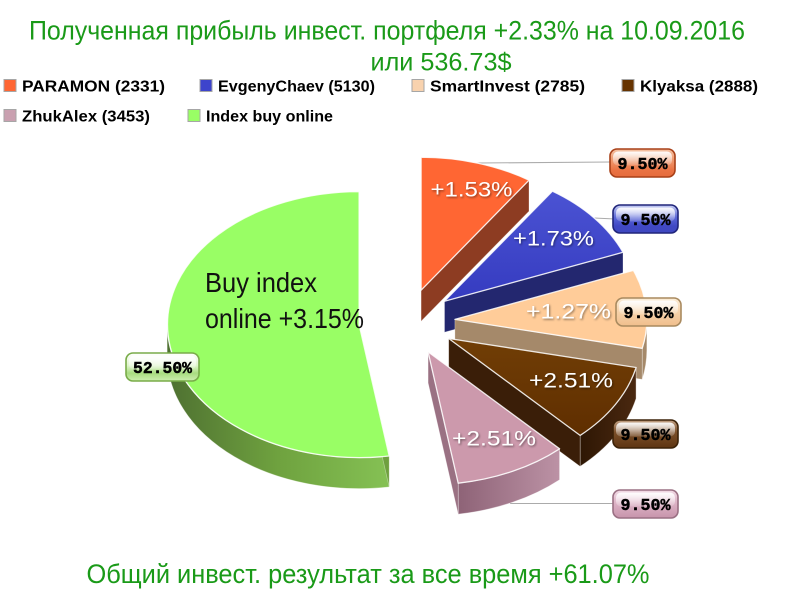  I want to click on svg-text: 52.50%, so click(163, 369).